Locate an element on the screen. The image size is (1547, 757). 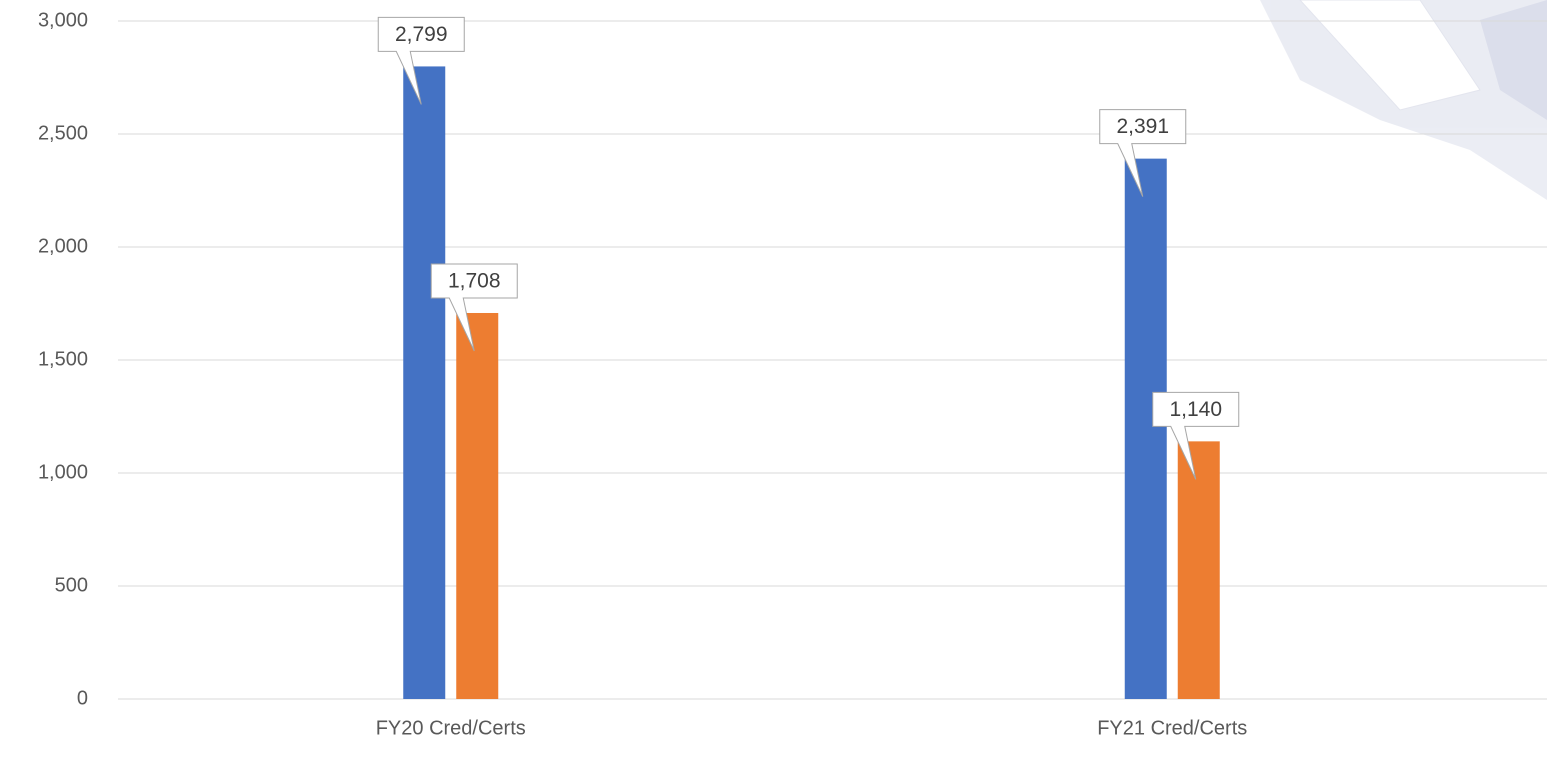
x-tick-label: FY21 Cred/Certs is located at coordinates (1172, 728).